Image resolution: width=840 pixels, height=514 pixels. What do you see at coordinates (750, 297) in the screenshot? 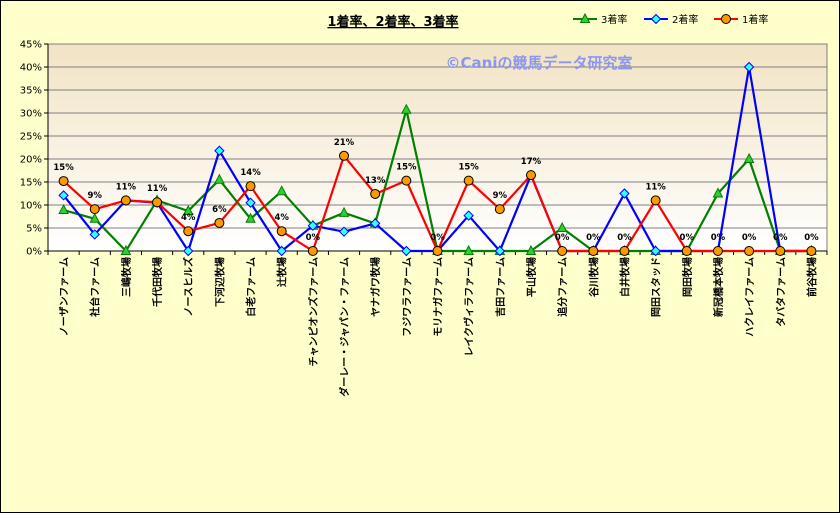
I see `x-tick-label: ハクレイファーム` at bounding box center [750, 297].